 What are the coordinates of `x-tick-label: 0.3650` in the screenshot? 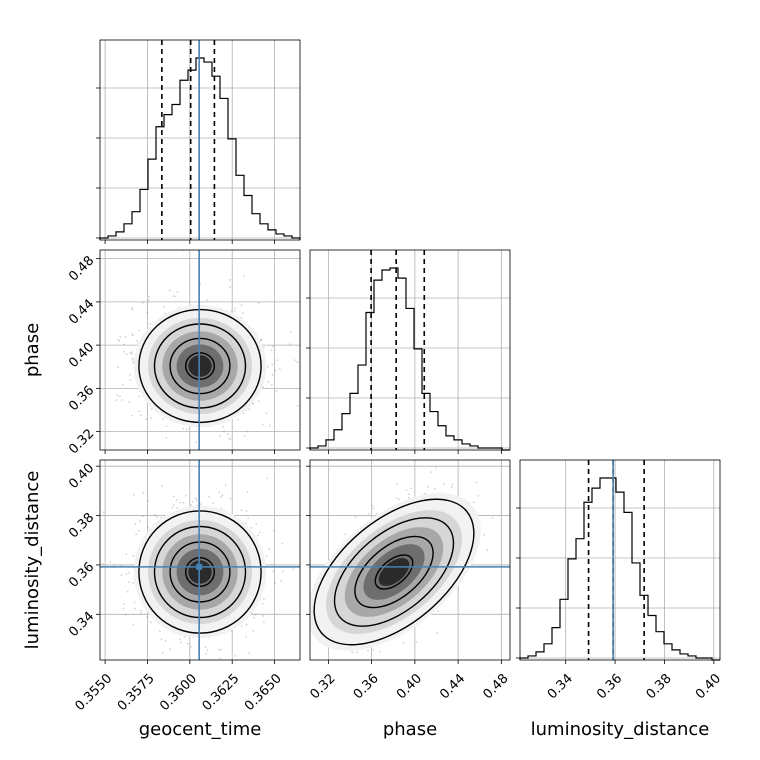 It's located at (263, 692).